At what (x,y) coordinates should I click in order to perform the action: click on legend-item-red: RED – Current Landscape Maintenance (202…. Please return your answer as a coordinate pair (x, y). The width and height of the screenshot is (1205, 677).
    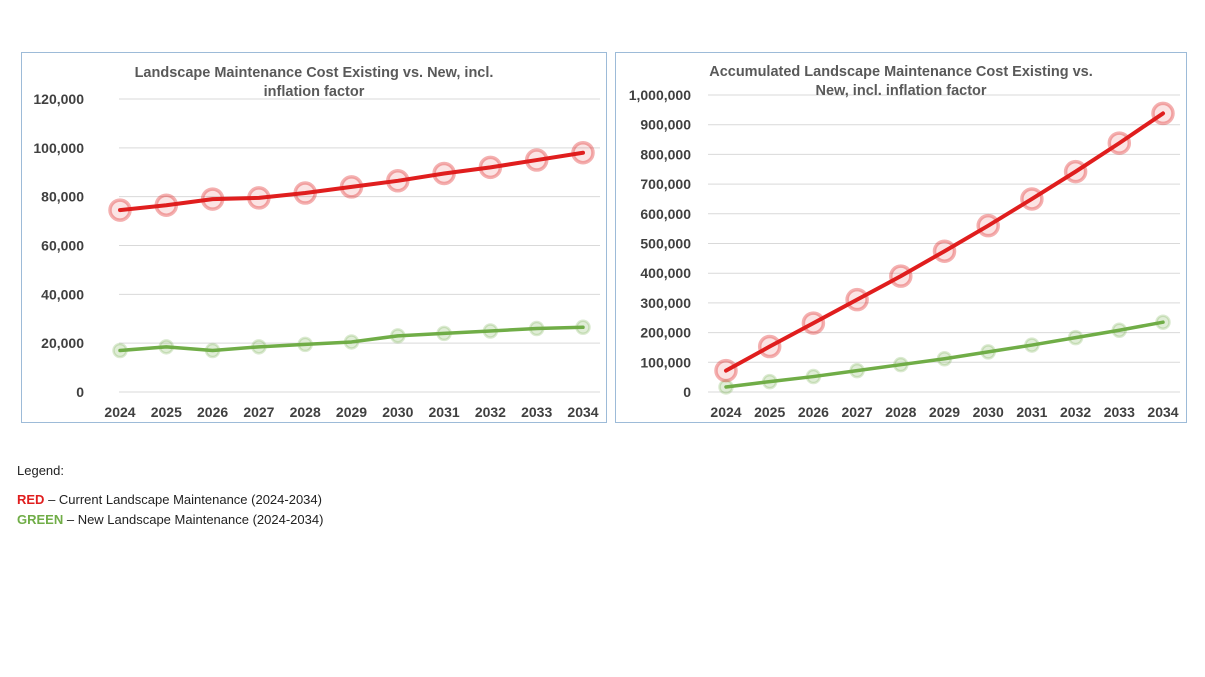
    Looking at the image, I should click on (170, 499).